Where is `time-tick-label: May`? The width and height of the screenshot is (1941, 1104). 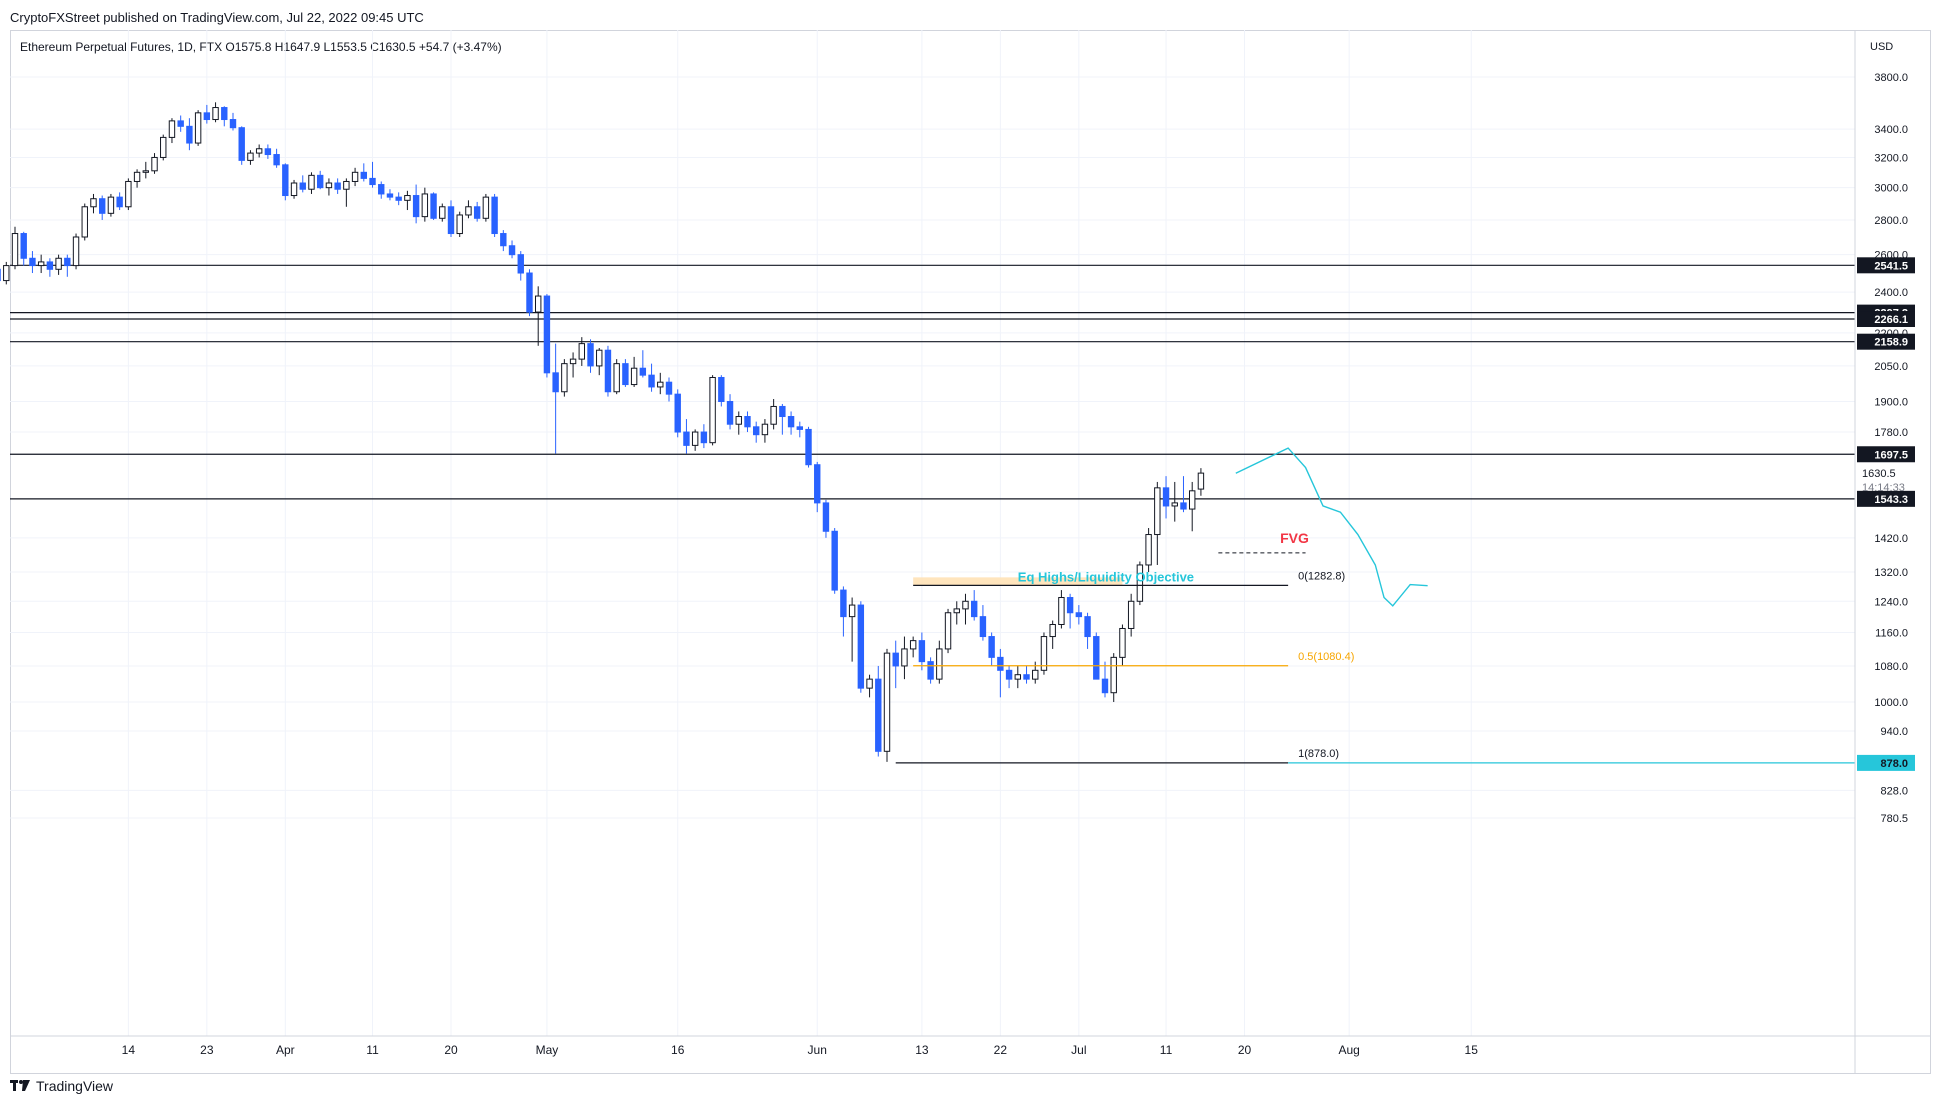
time-tick-label: May is located at coordinates (547, 1050).